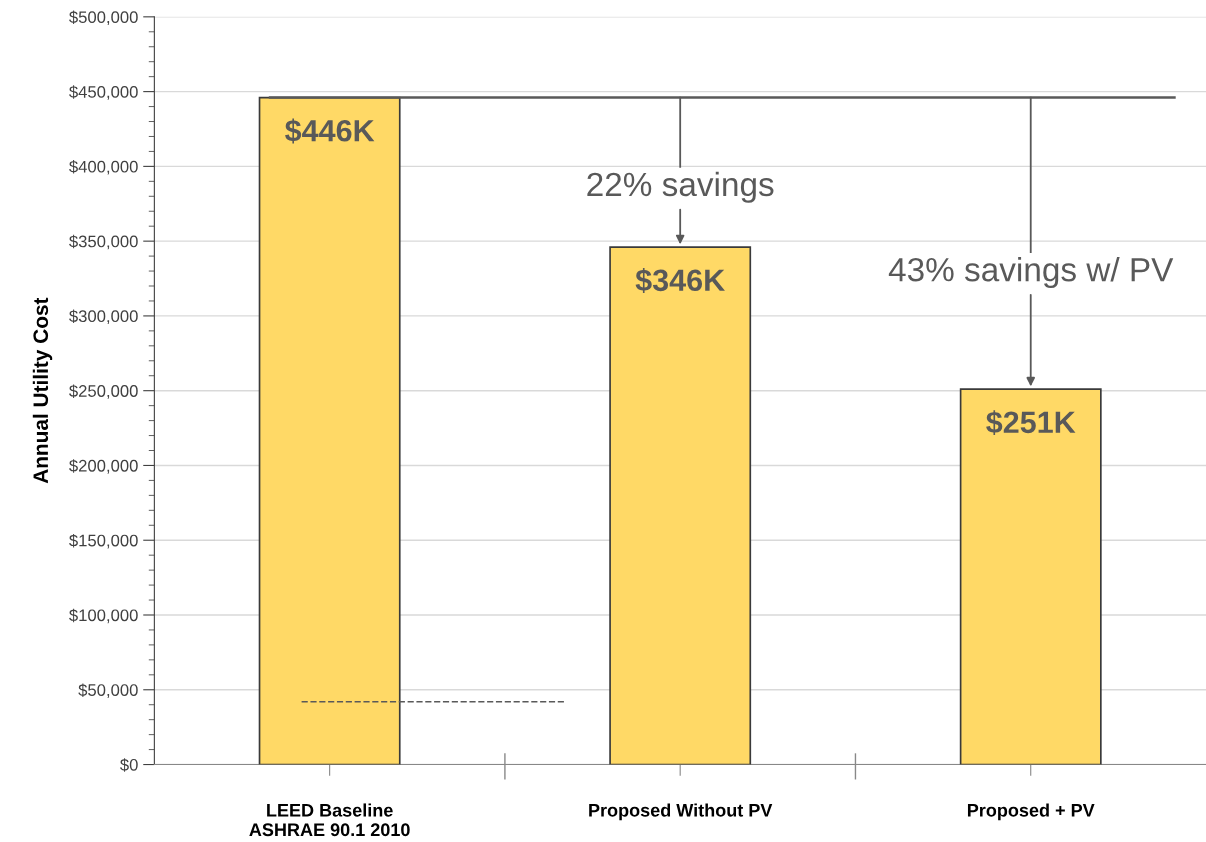 The width and height of the screenshot is (1206, 842). Describe the element at coordinates (103, 616) in the screenshot. I see `y-tick-label: $100,000` at that location.